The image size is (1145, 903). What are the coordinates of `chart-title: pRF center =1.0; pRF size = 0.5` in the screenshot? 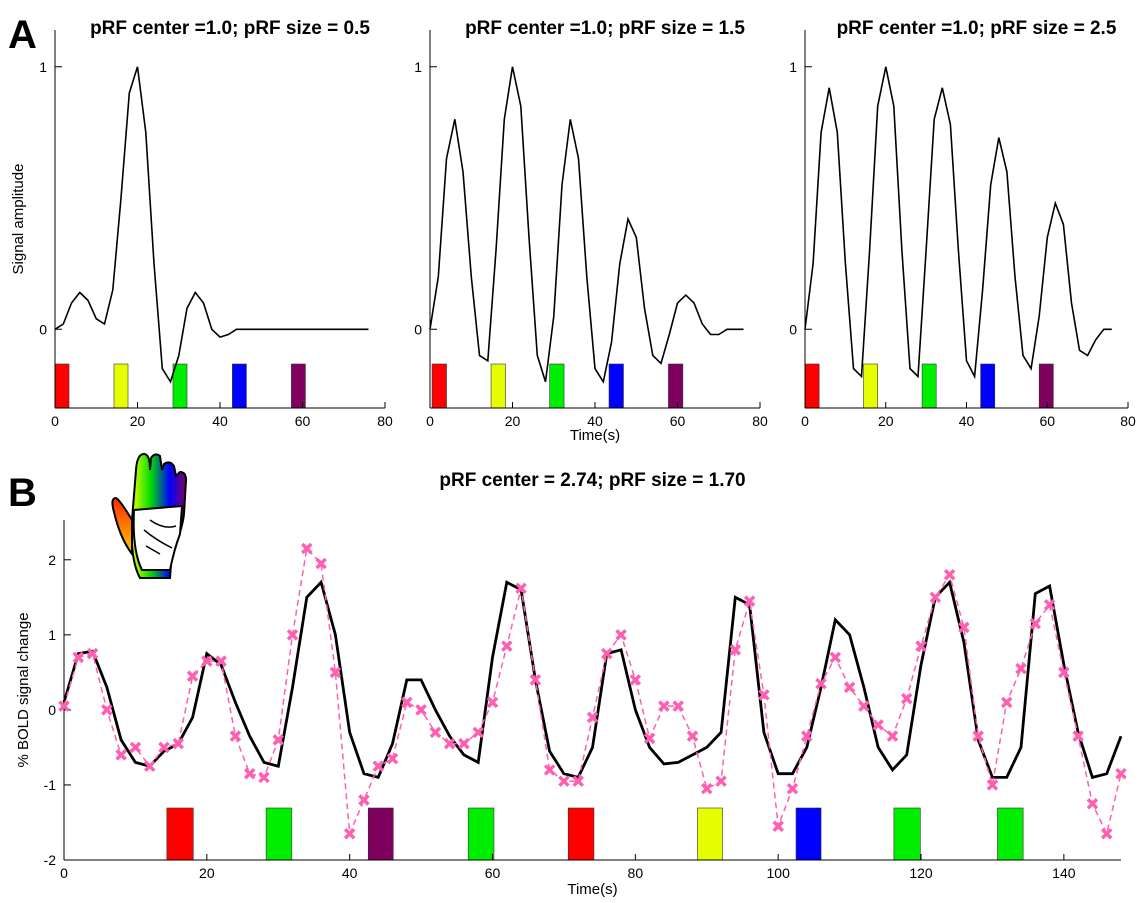 It's located at (230, 28).